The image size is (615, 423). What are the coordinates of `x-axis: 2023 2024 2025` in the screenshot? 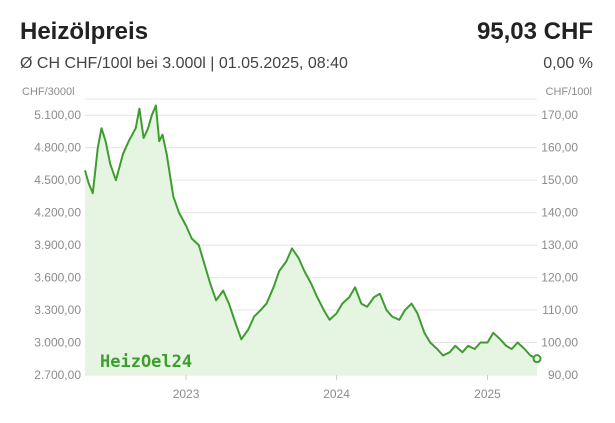 It's located at (337, 388).